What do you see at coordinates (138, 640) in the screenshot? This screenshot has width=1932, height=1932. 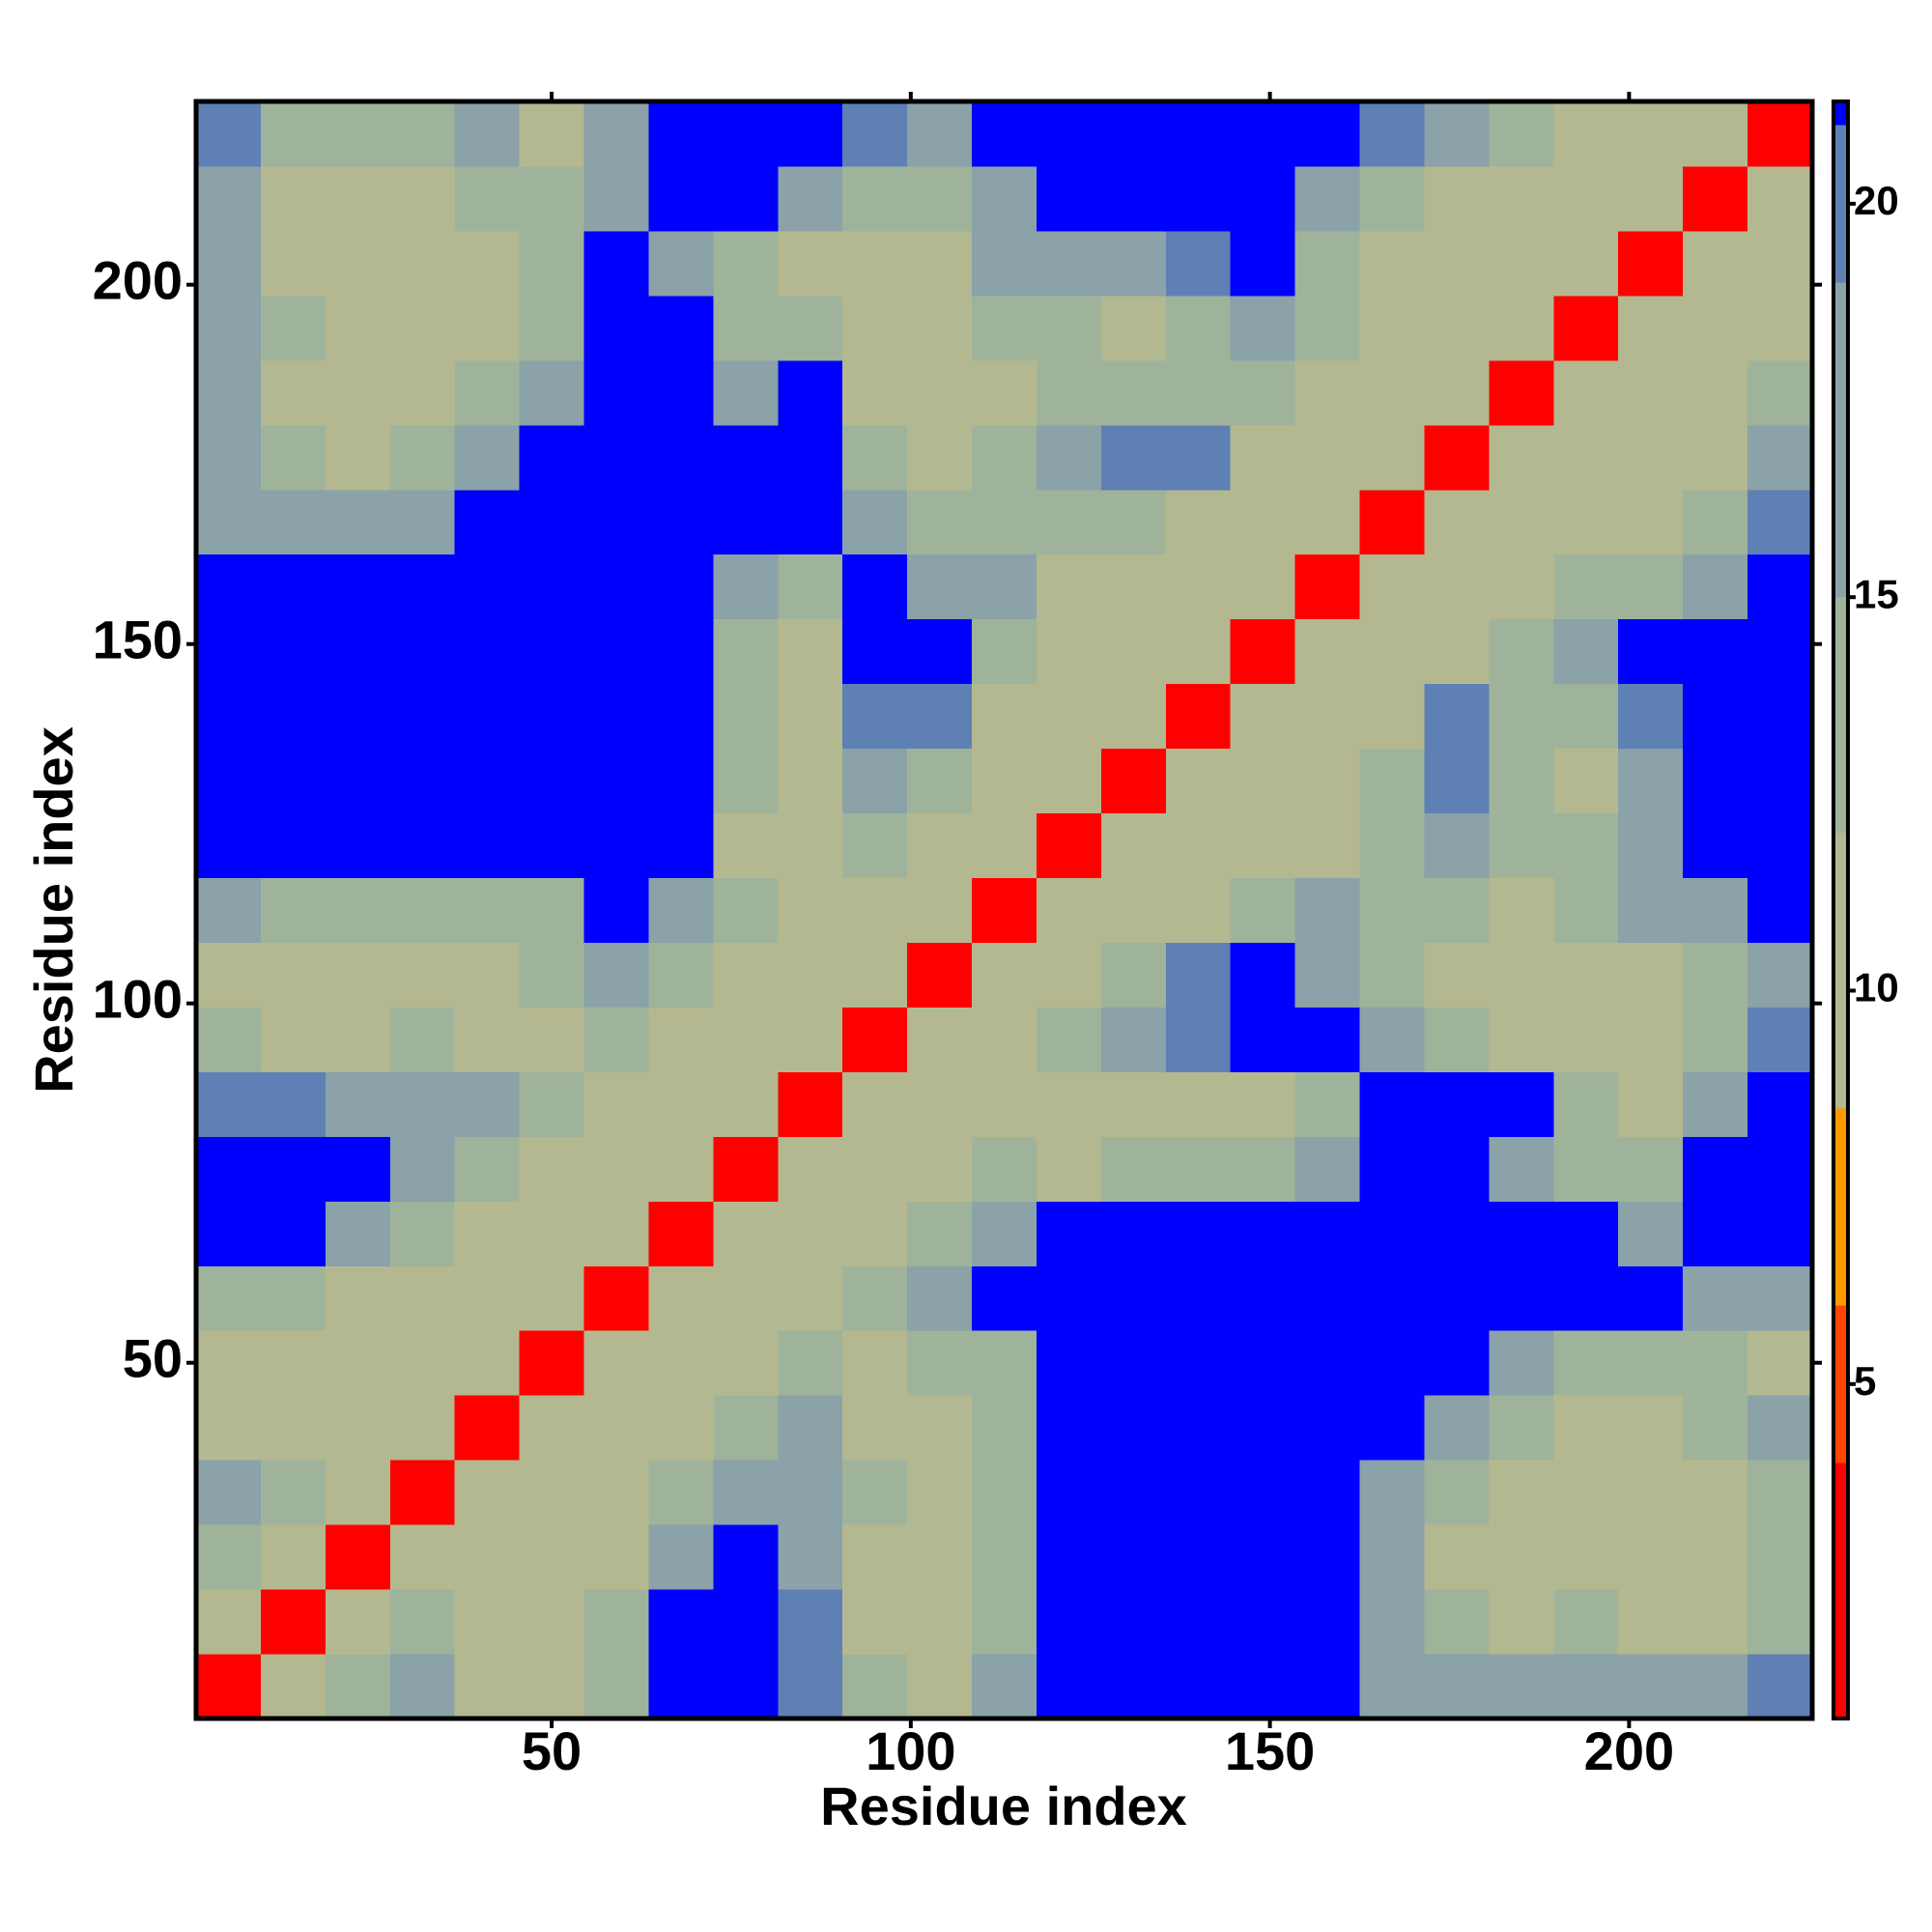 I see `y-tick-label: 150` at bounding box center [138, 640].